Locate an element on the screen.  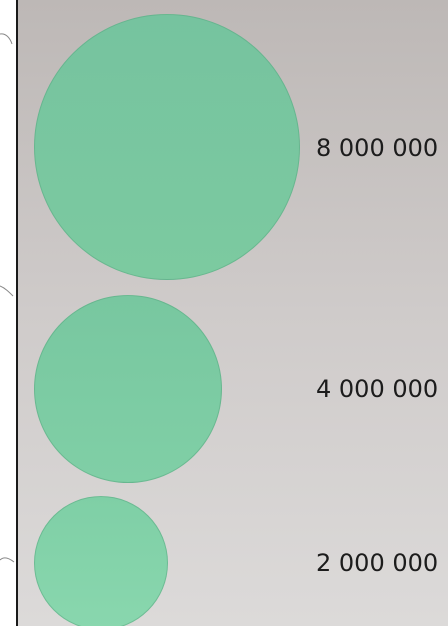
legend-label-small: 2 000 000 is located at coordinates (377, 563).